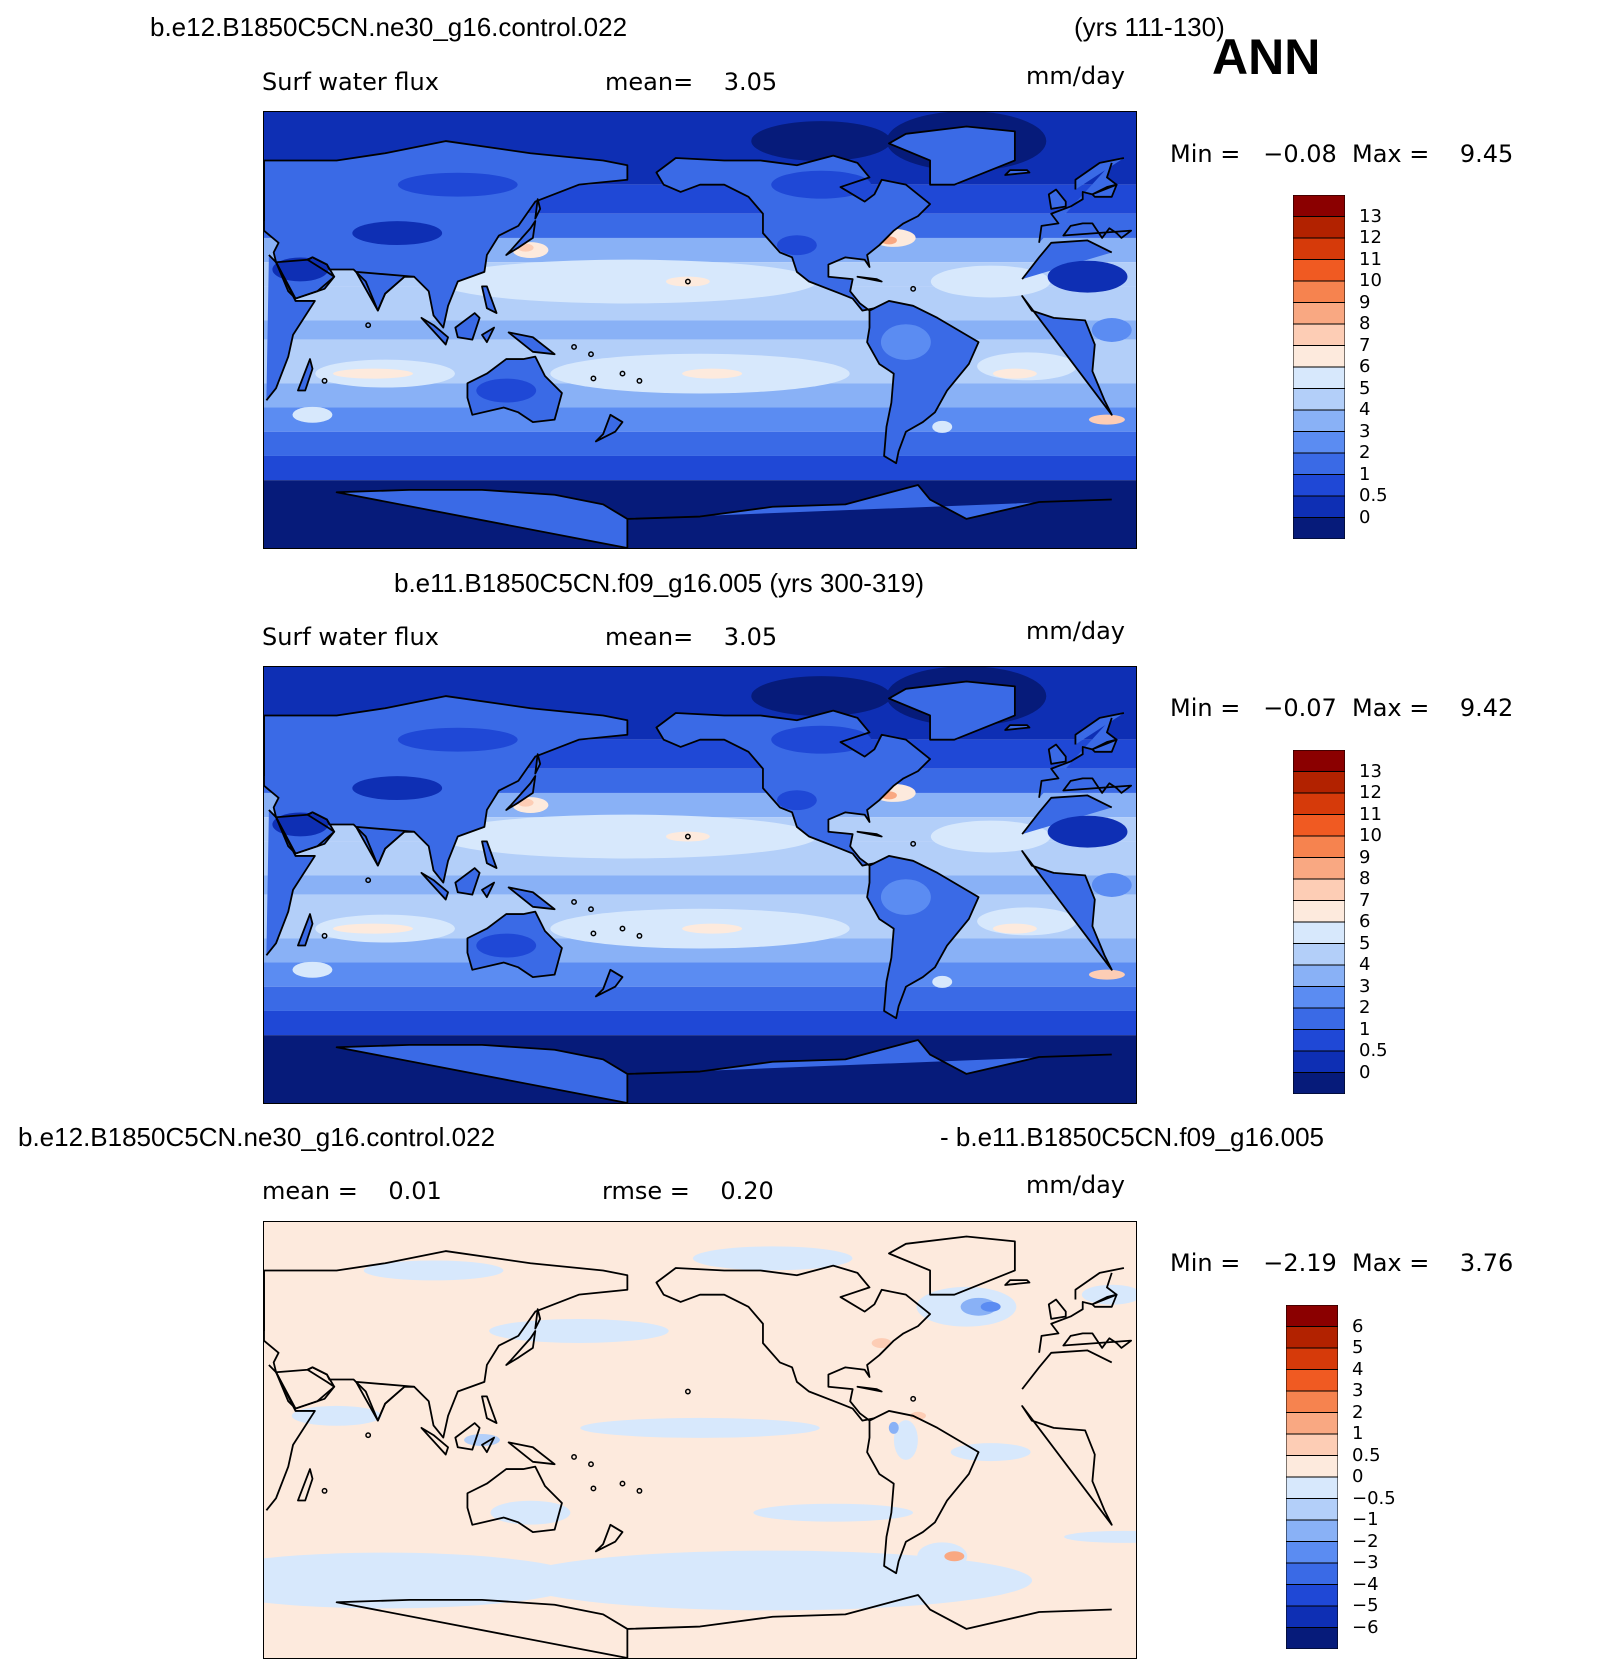  What do you see at coordinates (688, 1191) in the screenshot?
I see `panel3-rmse-label: rmse = 0.20` at bounding box center [688, 1191].